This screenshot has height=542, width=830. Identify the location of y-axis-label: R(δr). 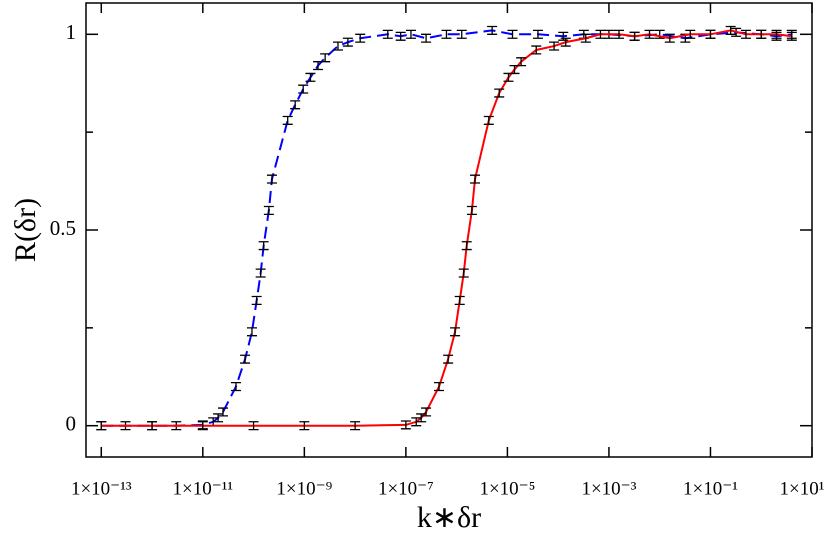
(25, 230).